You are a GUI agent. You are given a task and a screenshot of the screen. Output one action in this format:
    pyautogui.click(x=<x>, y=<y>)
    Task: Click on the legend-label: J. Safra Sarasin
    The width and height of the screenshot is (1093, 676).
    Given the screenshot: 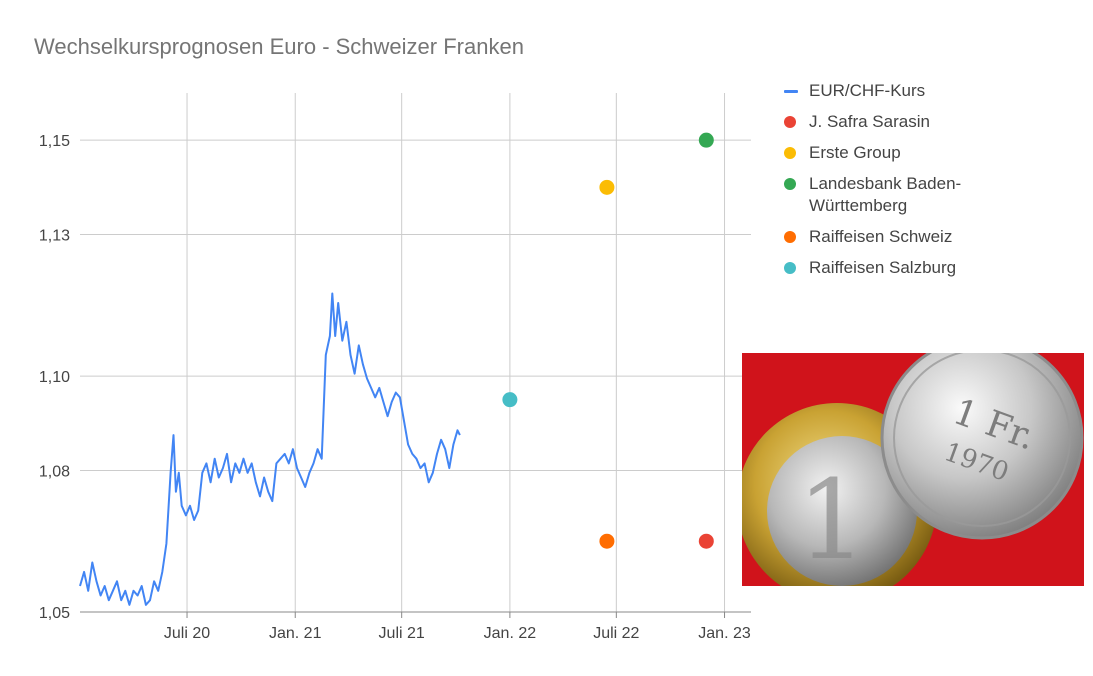 What is the action you would take?
    pyautogui.click(x=869, y=121)
    